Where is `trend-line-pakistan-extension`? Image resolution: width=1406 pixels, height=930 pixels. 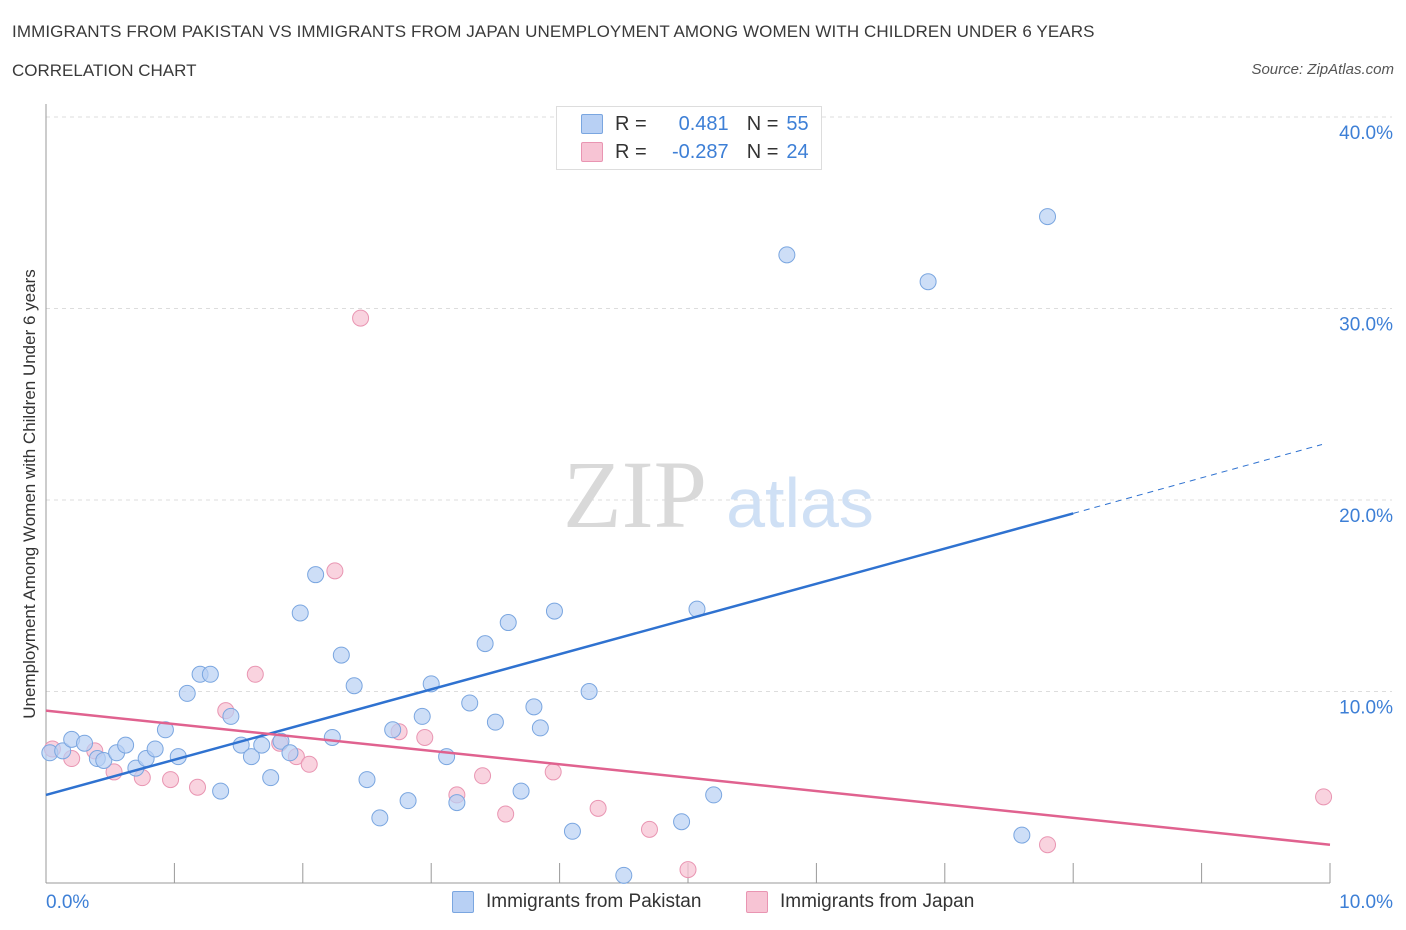
trend-line-pakistan-extension is located at coordinates (1198, 478).